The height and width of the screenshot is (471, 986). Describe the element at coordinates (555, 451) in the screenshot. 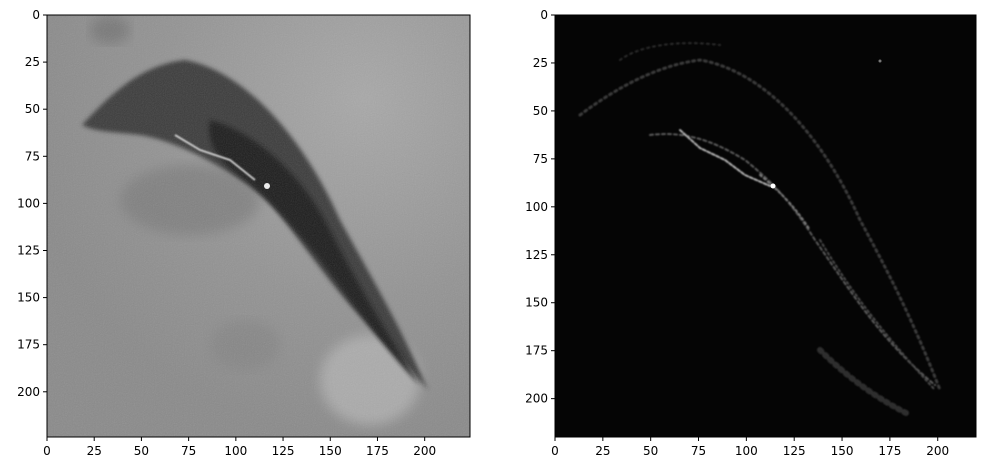

I see `edge-response-image-x-tick-label-0: 0` at that location.